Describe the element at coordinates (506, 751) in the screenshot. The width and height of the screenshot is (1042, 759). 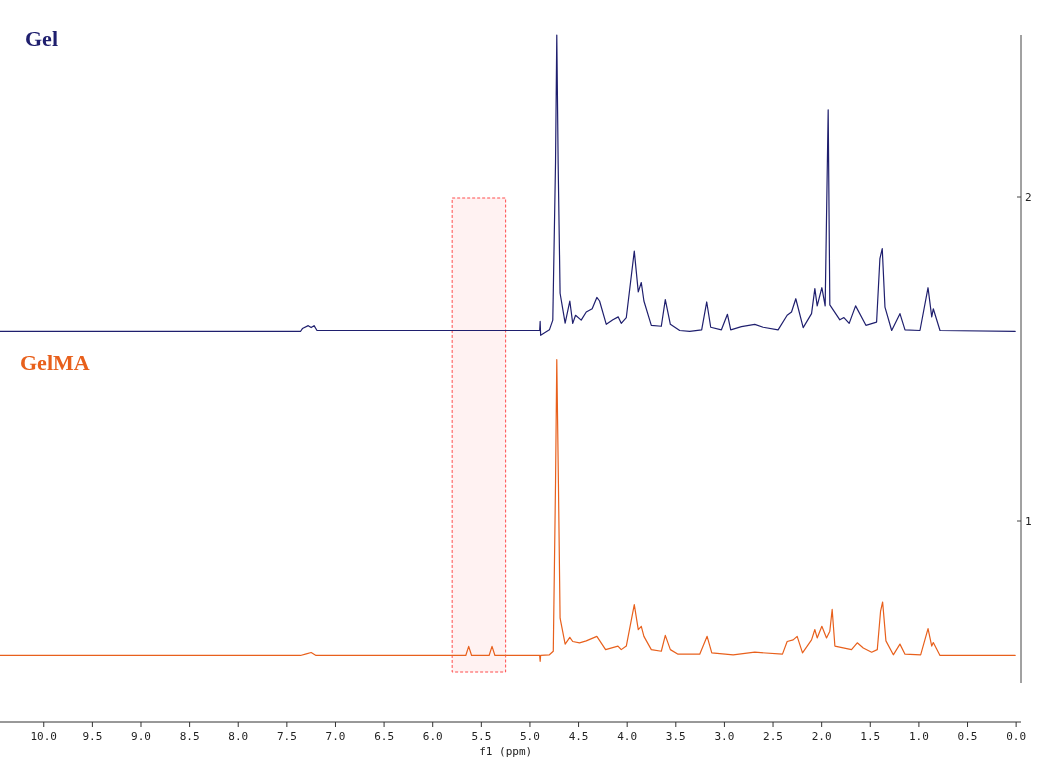
I see `x-axis-title: f1 (ppm)` at that location.